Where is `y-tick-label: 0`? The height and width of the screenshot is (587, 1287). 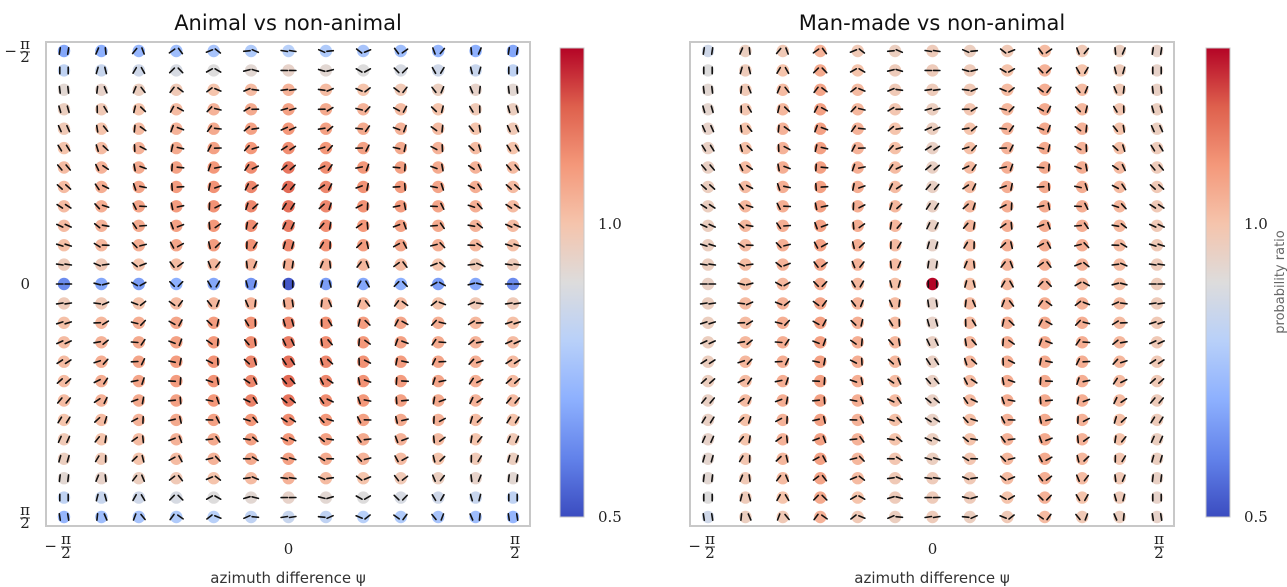
y-tick-label: 0 is located at coordinates (25, 284).